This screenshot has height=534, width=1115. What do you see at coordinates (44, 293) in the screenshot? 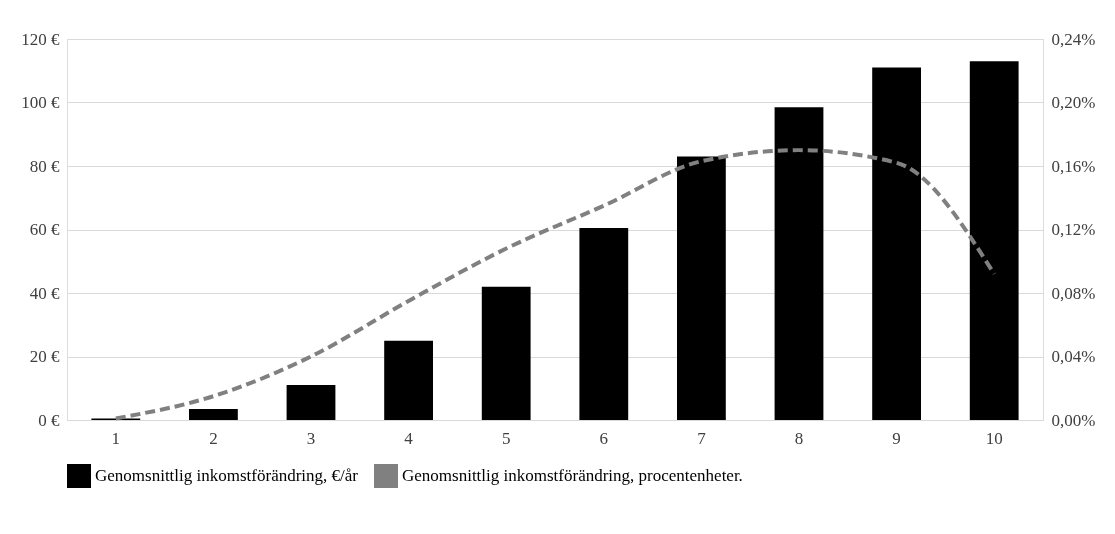
I see `y-tick-label: 40 €` at bounding box center [44, 293].